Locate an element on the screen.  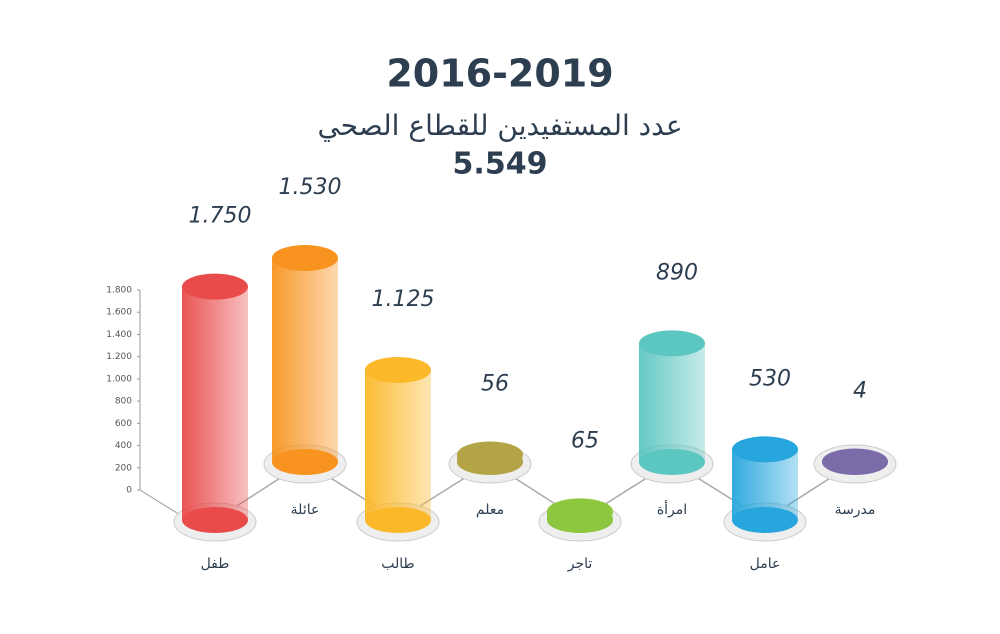
x-tick-label: طفل is located at coordinates (215, 564).